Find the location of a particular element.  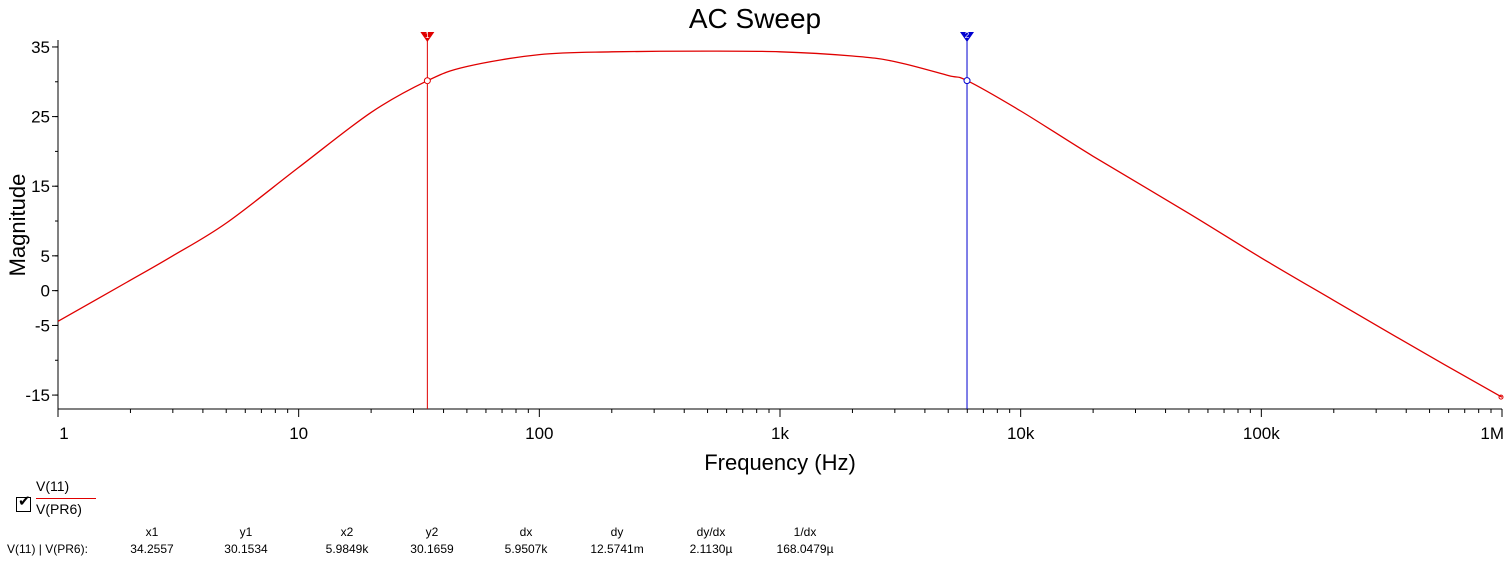

readout-header-y1: y1 is located at coordinates (246, 532).